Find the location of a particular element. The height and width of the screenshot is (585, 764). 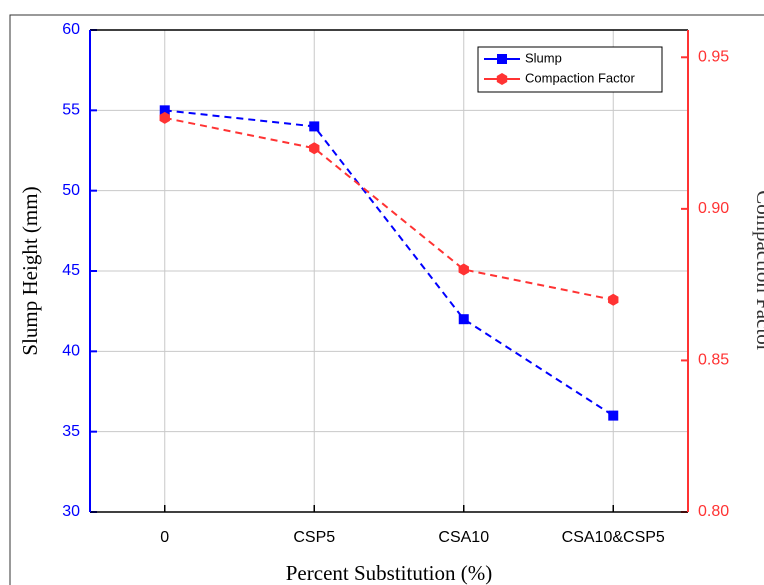

y2-tick-label: 0.90 is located at coordinates (713, 208).